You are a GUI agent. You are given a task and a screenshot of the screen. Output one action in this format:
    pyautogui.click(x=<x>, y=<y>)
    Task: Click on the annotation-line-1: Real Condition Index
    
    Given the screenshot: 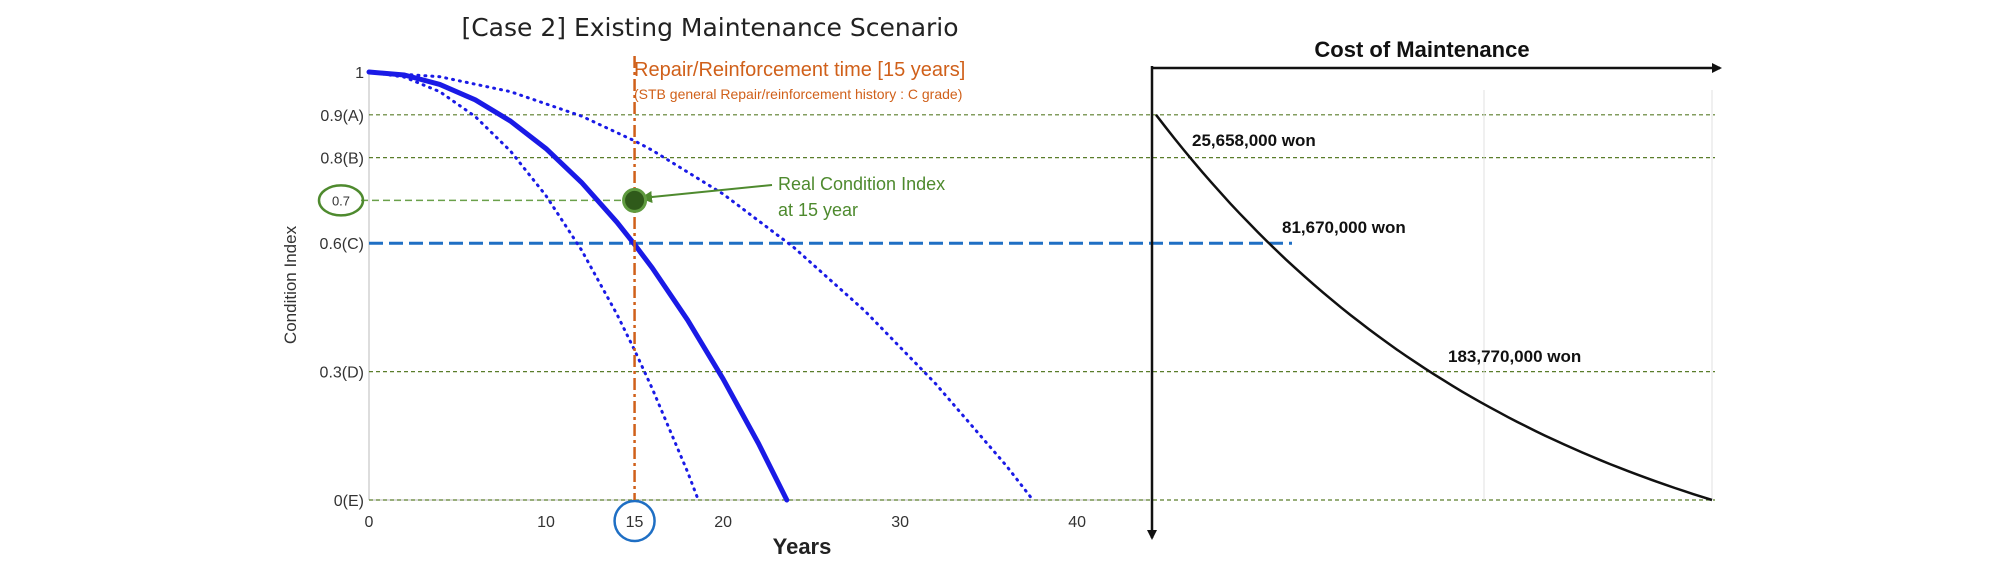 What is the action you would take?
    pyautogui.click(x=861, y=184)
    